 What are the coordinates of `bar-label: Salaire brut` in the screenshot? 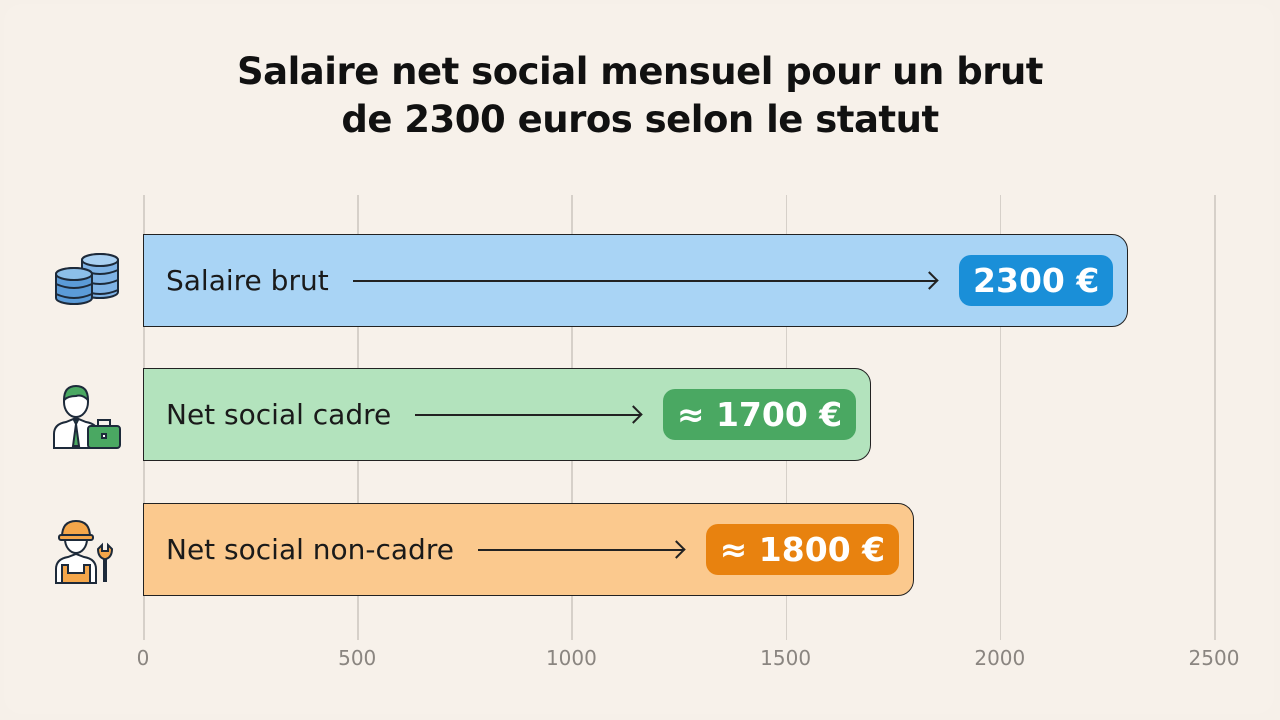 It's located at (247, 280).